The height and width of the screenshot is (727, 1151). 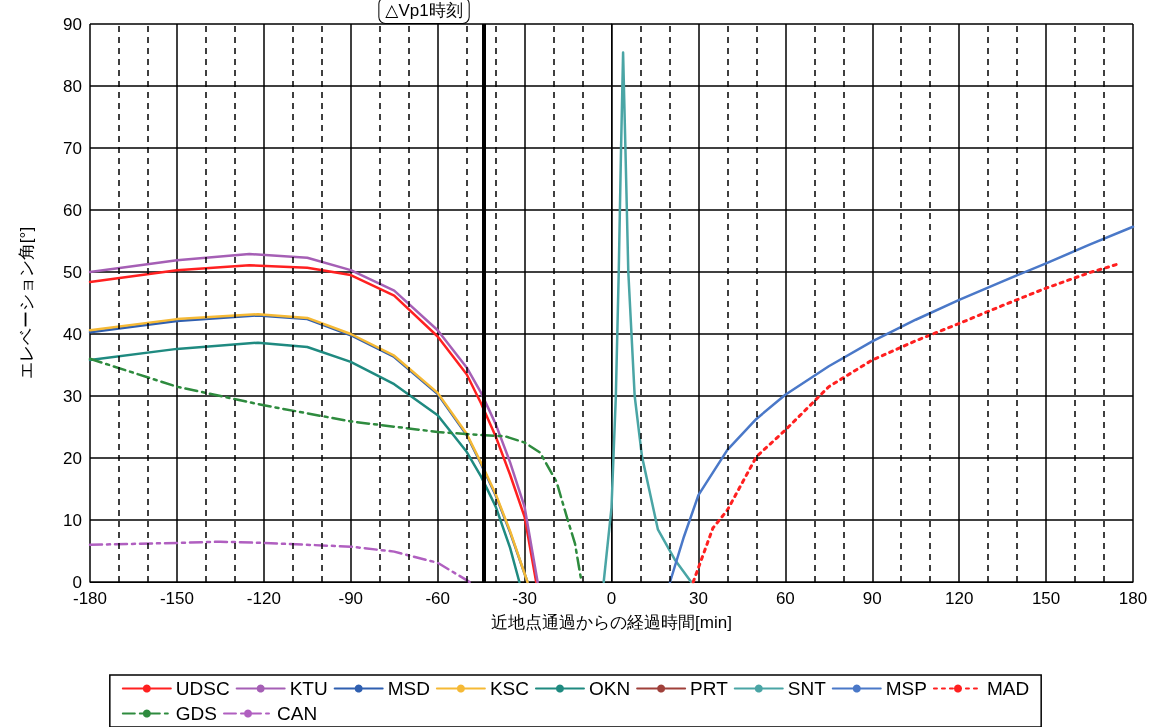 I want to click on x-tick-label: 120, so click(x=959, y=598).